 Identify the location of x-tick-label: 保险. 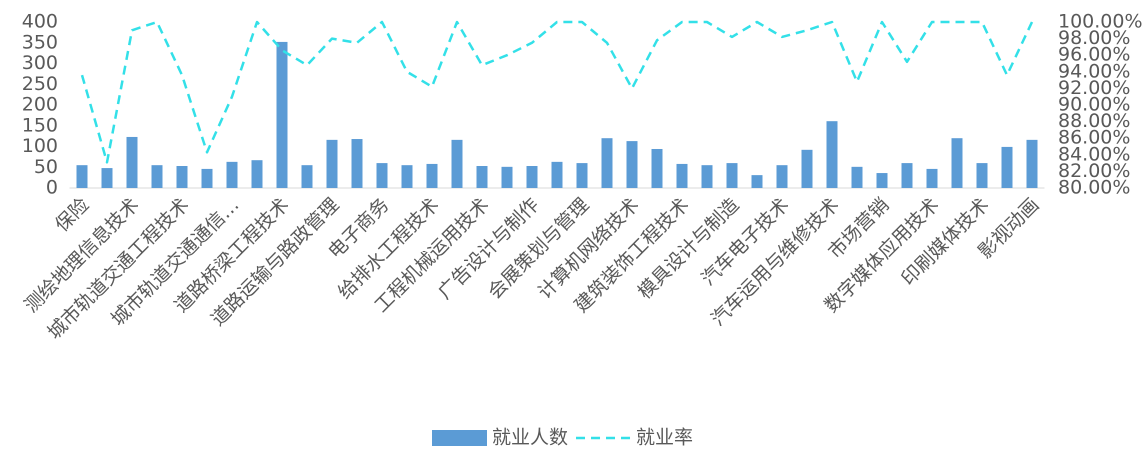
(72, 215).